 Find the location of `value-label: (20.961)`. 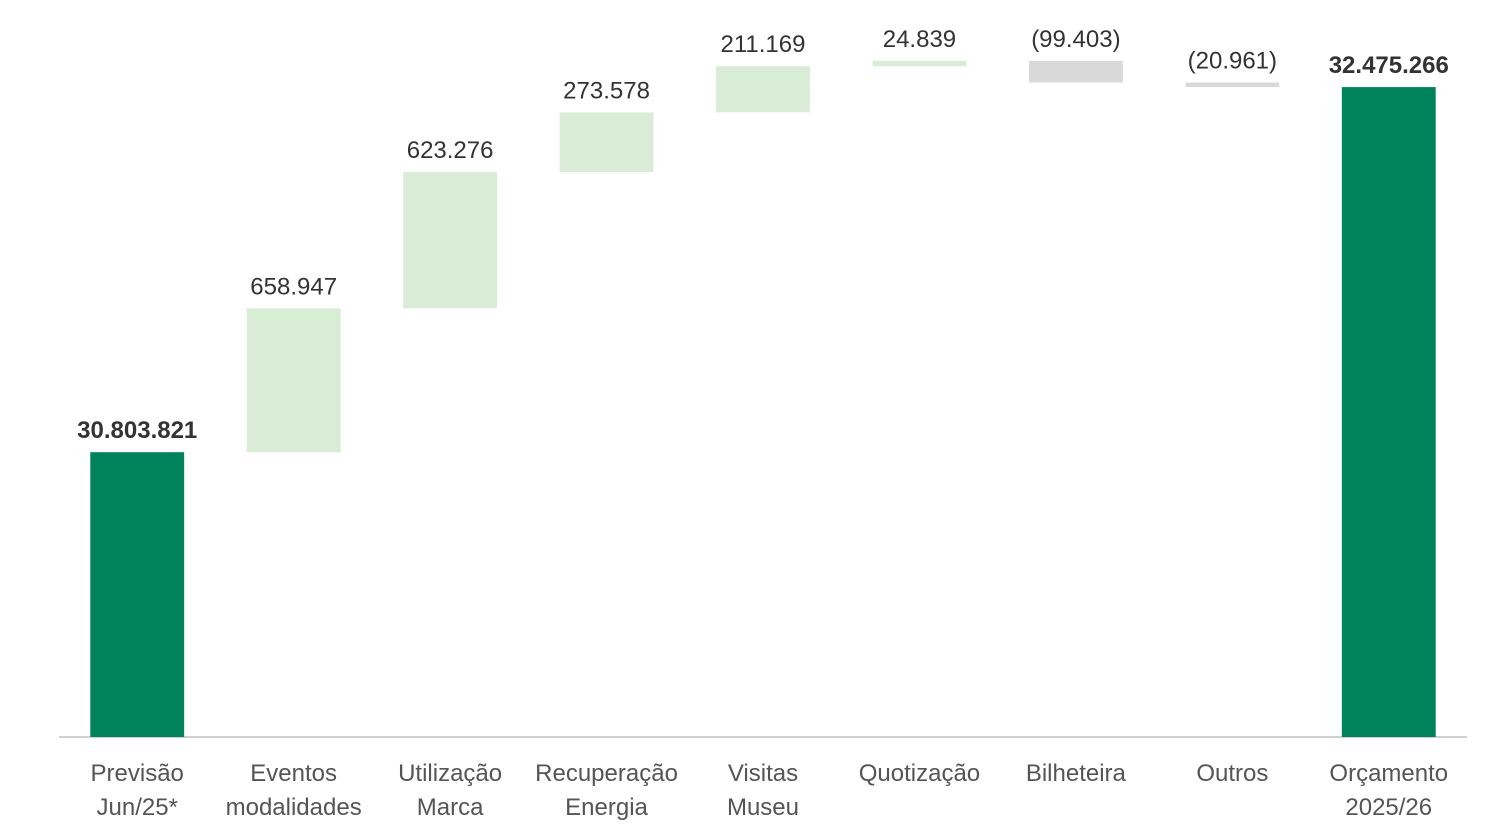

value-label: (20.961) is located at coordinates (1232, 61).